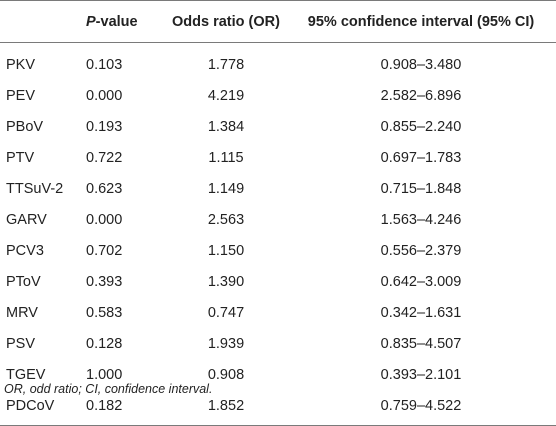 The height and width of the screenshot is (426, 556). I want to click on virus-name-cell: PTV, so click(20, 157).